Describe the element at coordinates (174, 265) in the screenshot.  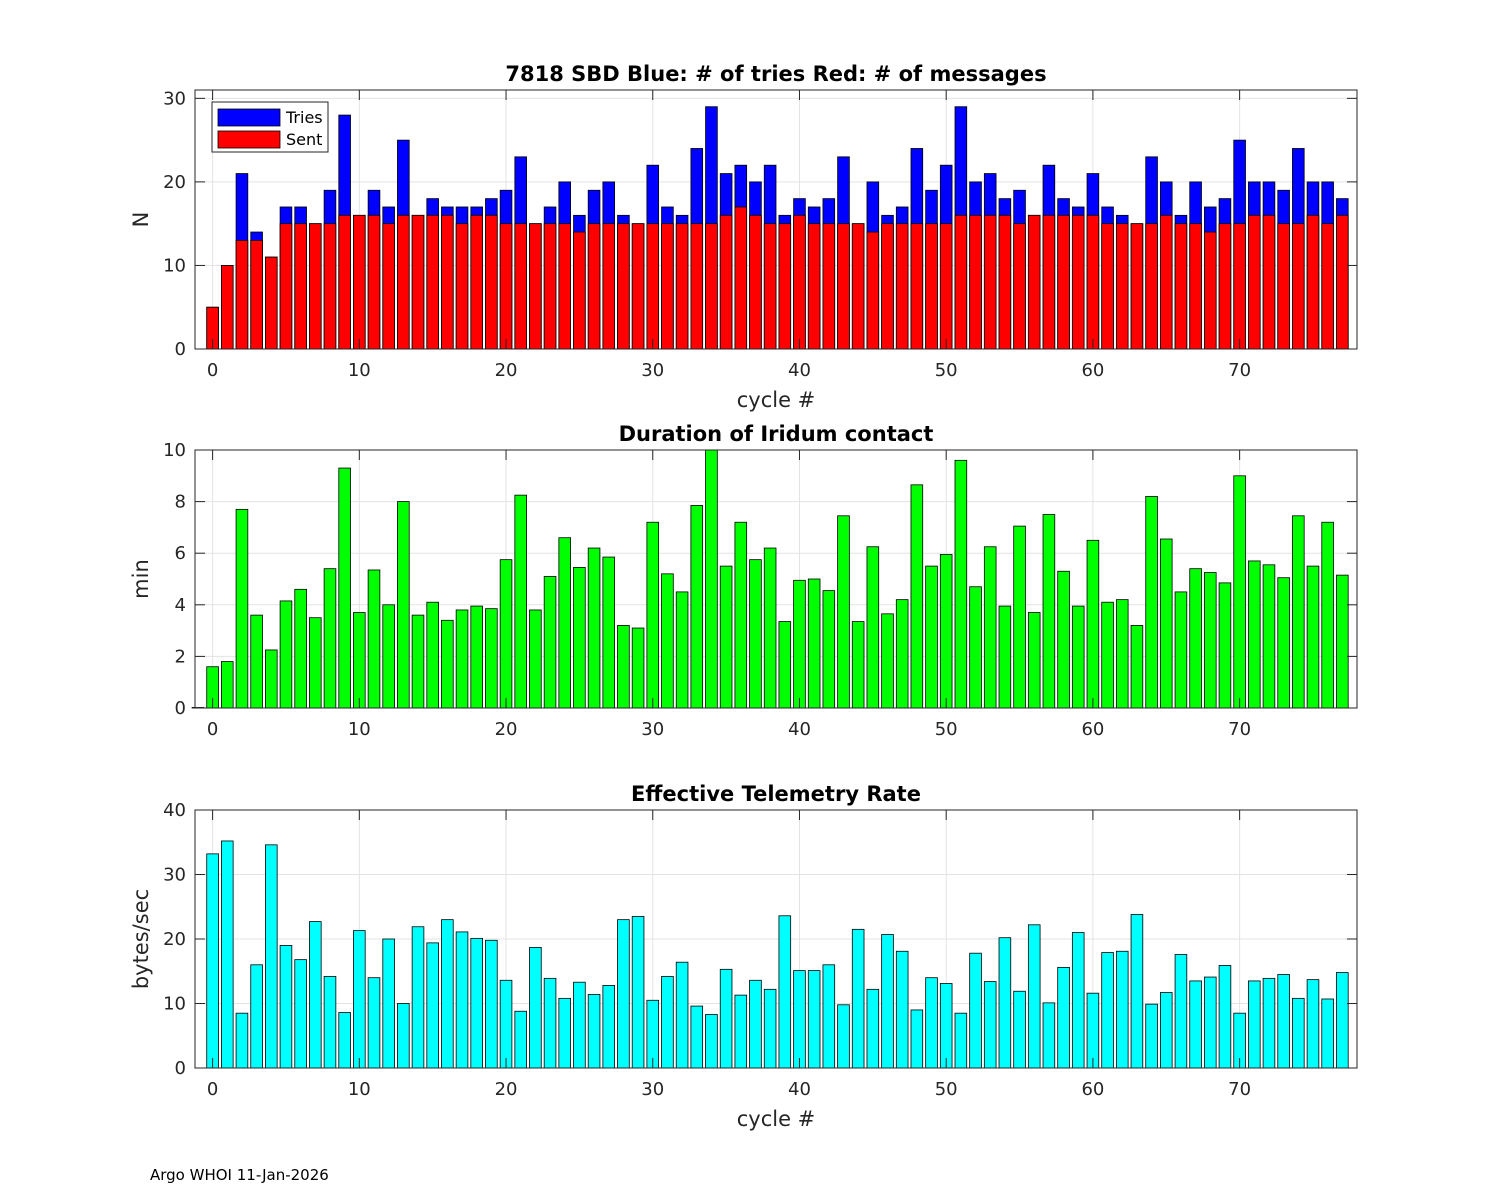
I see `y-tick-label: 10` at that location.